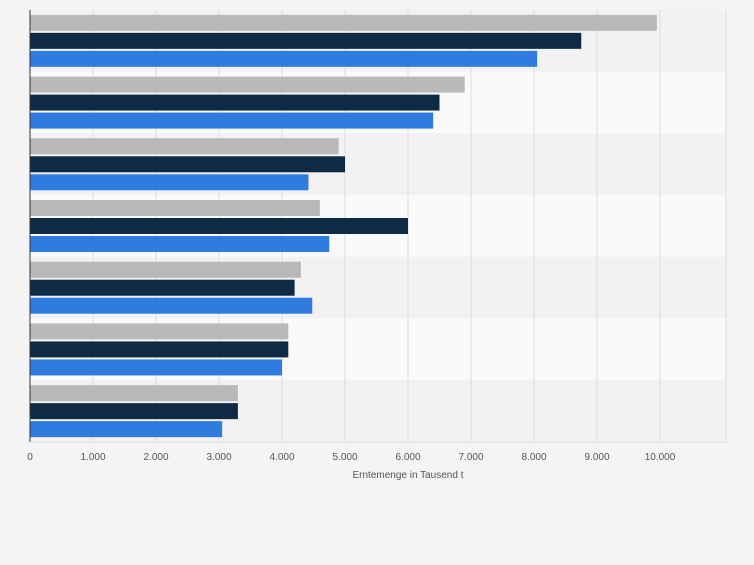 Image resolution: width=754 pixels, height=565 pixels. What do you see at coordinates (660, 457) in the screenshot?
I see `x-tick-label: 10.000` at bounding box center [660, 457].